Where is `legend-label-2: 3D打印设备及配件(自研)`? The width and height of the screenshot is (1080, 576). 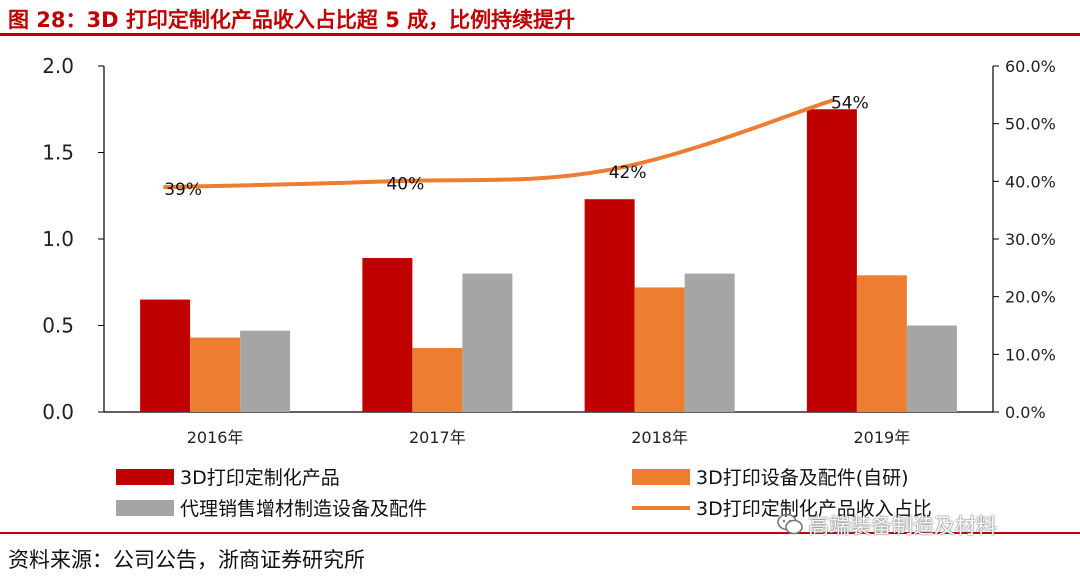 legend-label-2: 3D打印设备及配件(自研) is located at coordinates (802, 478).